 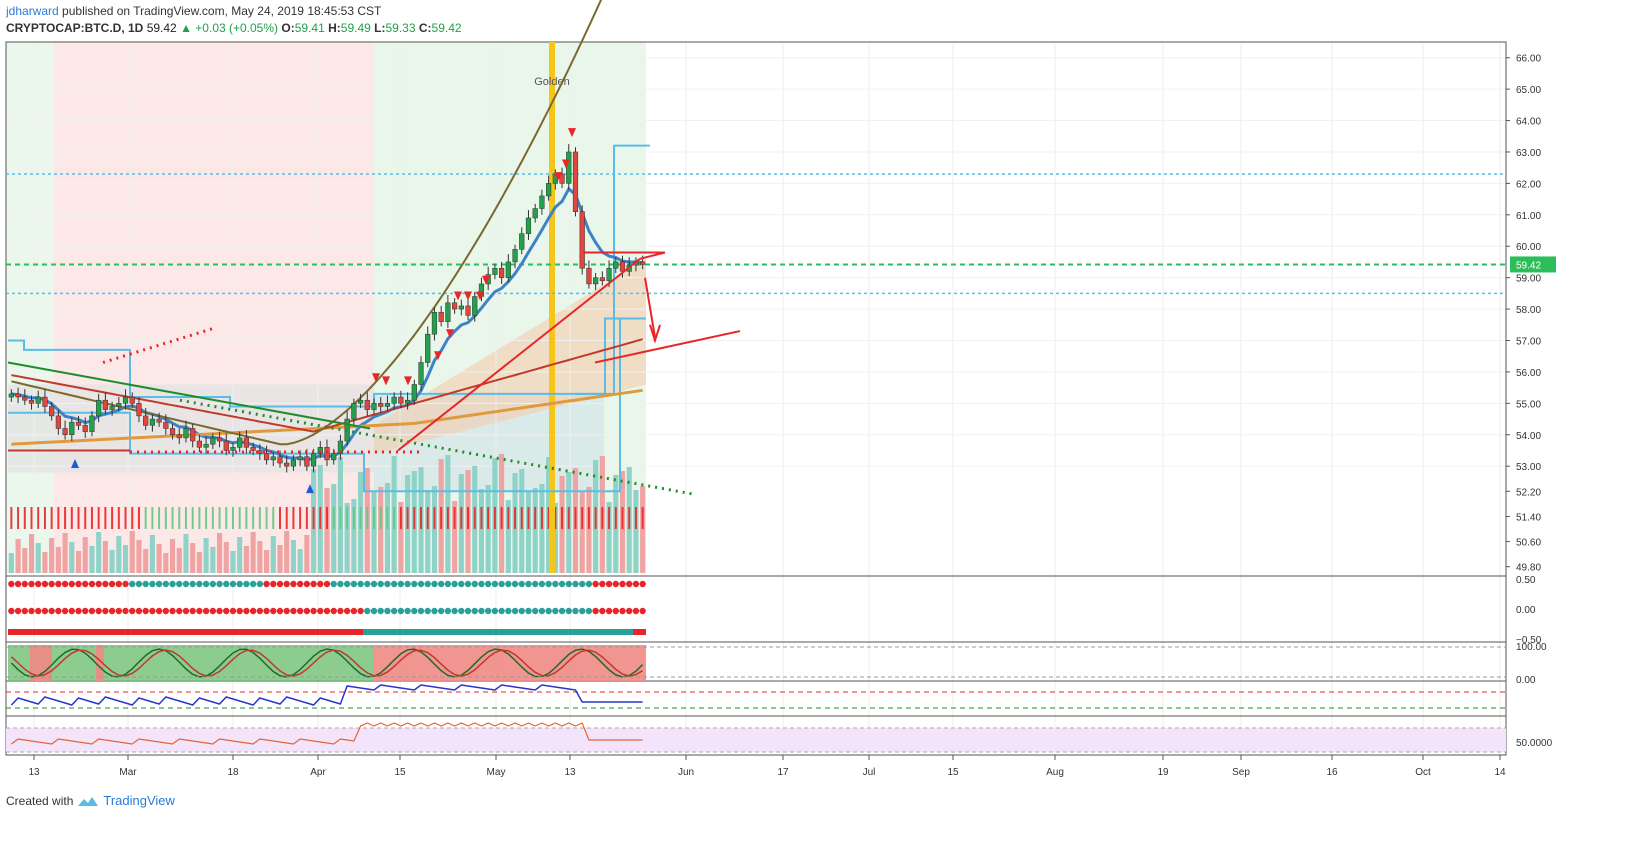 What do you see at coordinates (75, 28) in the screenshot?
I see `symbol-name: CRYPTOCAP:BTC.D, 1D` at bounding box center [75, 28].